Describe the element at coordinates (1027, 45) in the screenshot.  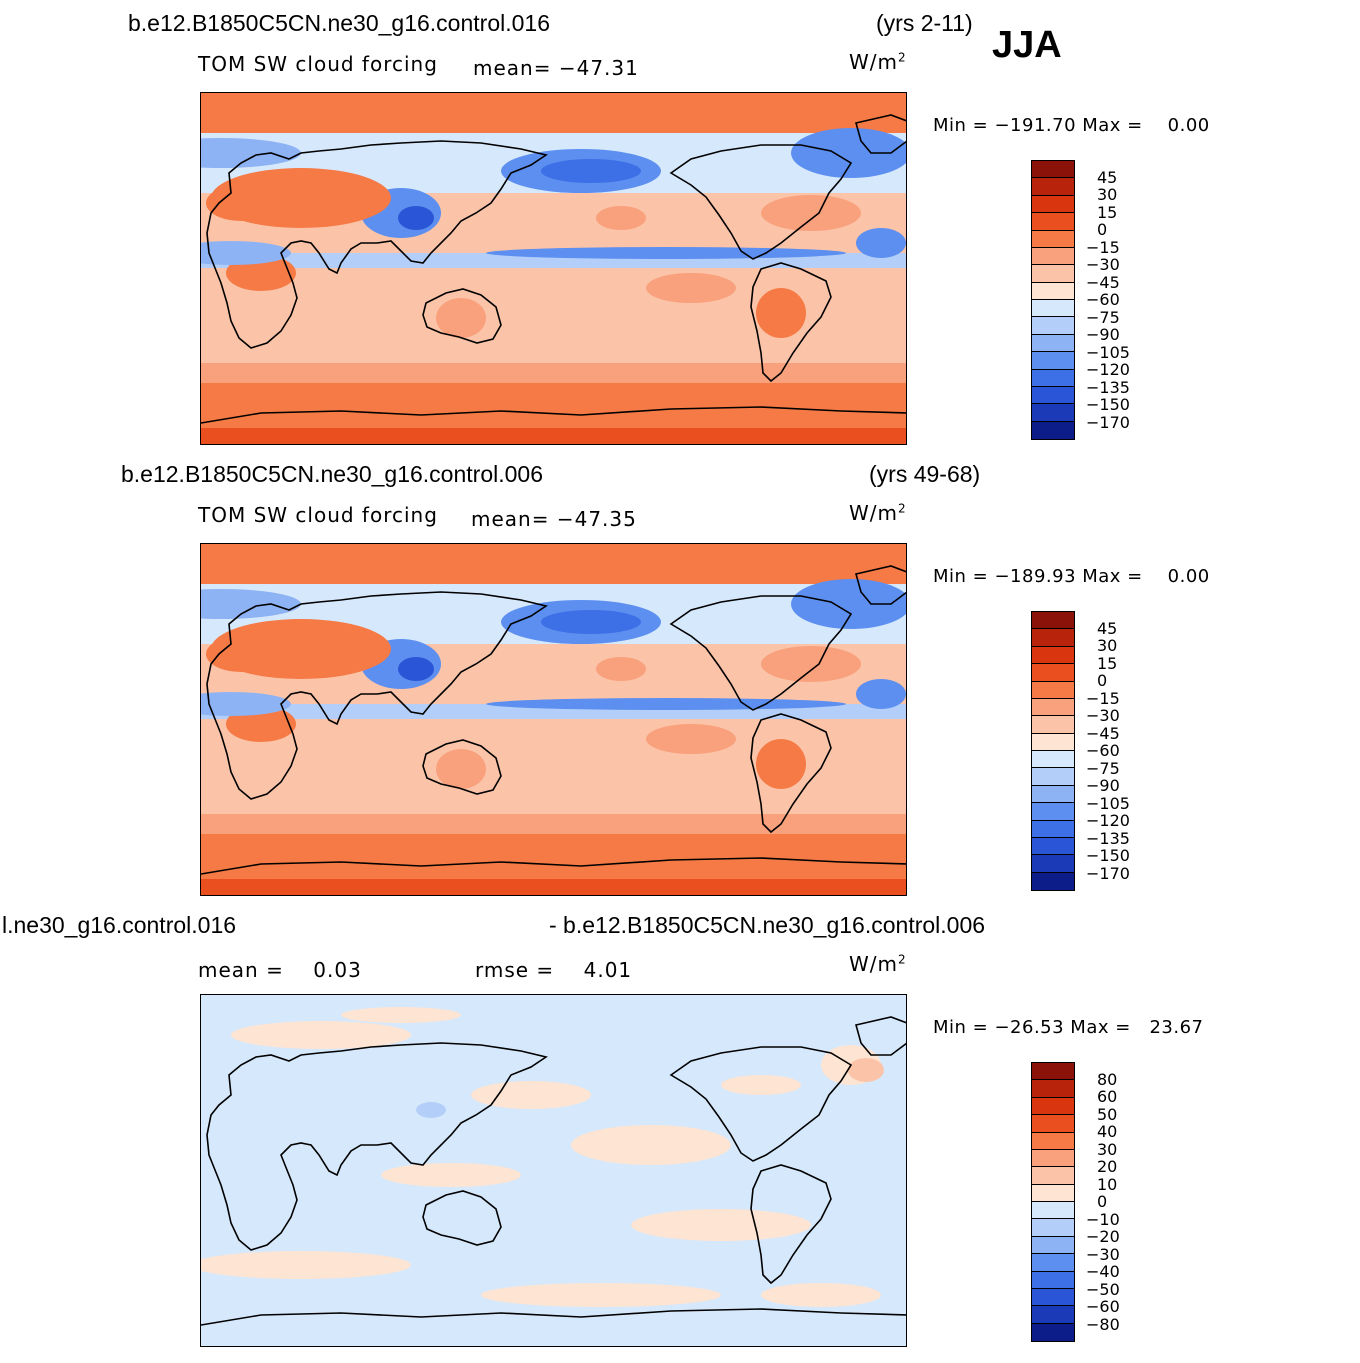
I see `season-label: JJA` at that location.